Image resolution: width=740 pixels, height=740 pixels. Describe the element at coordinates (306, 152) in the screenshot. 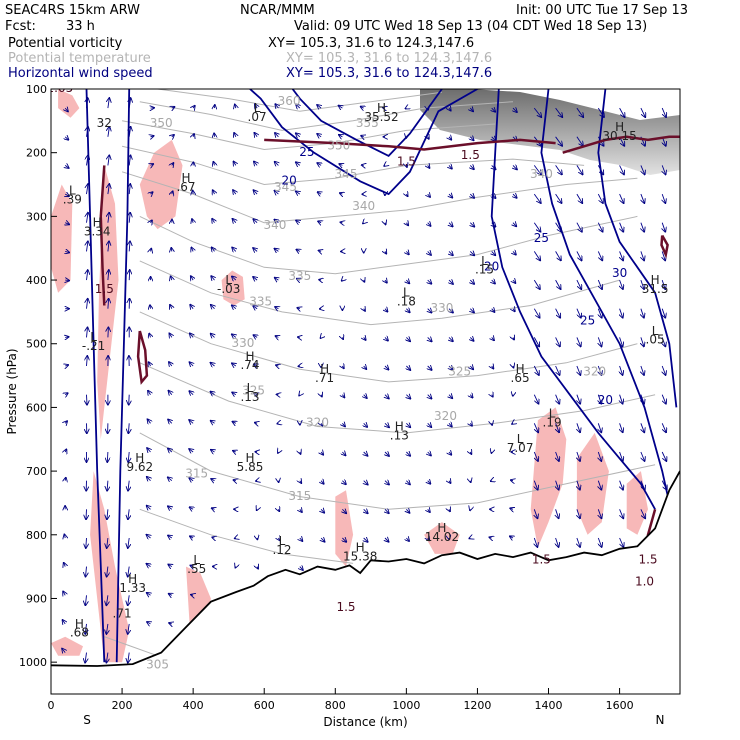

I see `wind-label-0: 25` at that location.